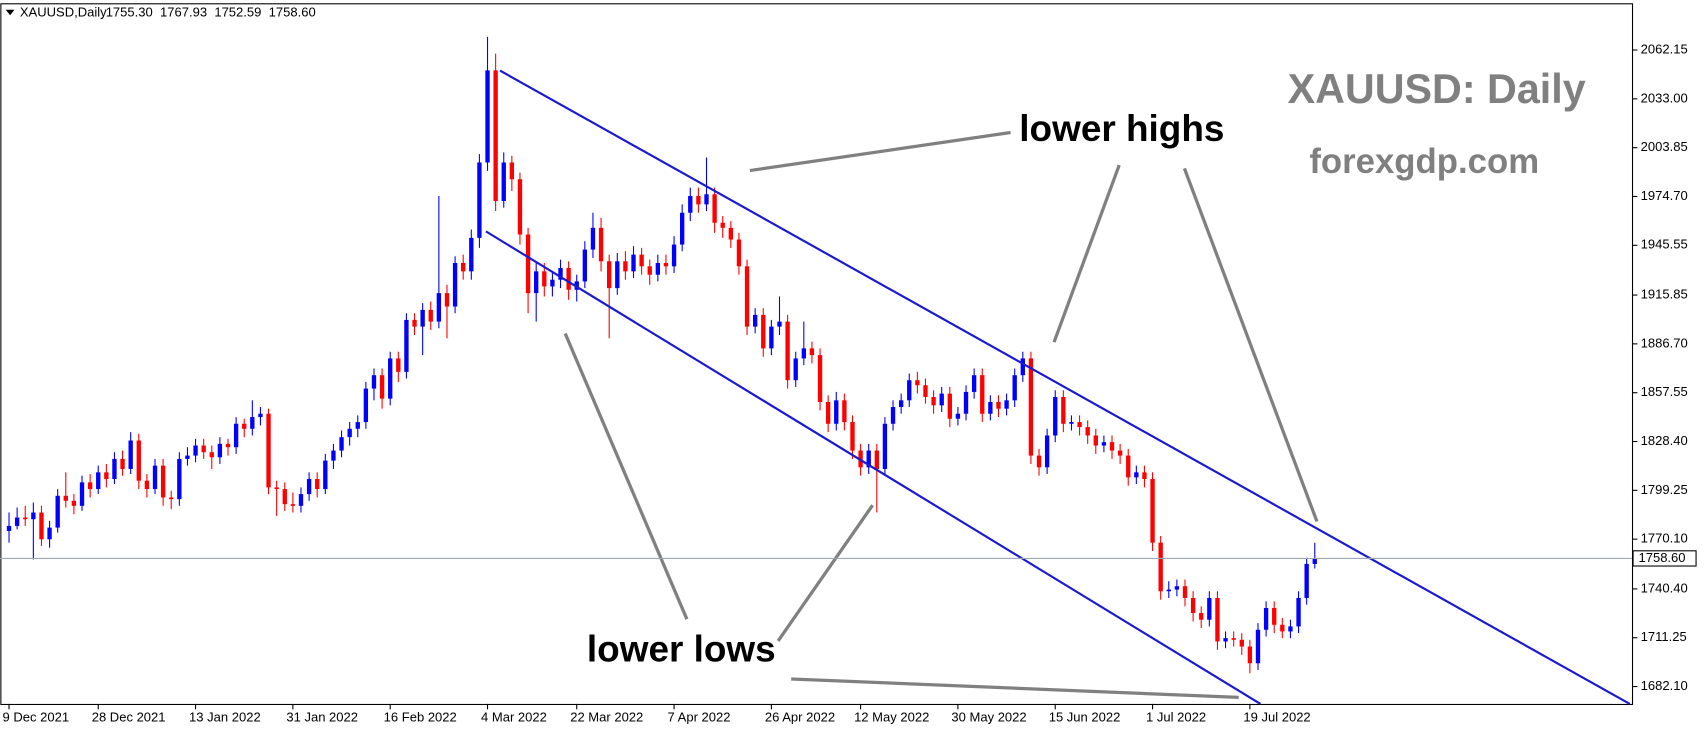 The width and height of the screenshot is (1704, 730). Describe the element at coordinates (10, 12) in the screenshot. I see `menu-arrow` at that location.